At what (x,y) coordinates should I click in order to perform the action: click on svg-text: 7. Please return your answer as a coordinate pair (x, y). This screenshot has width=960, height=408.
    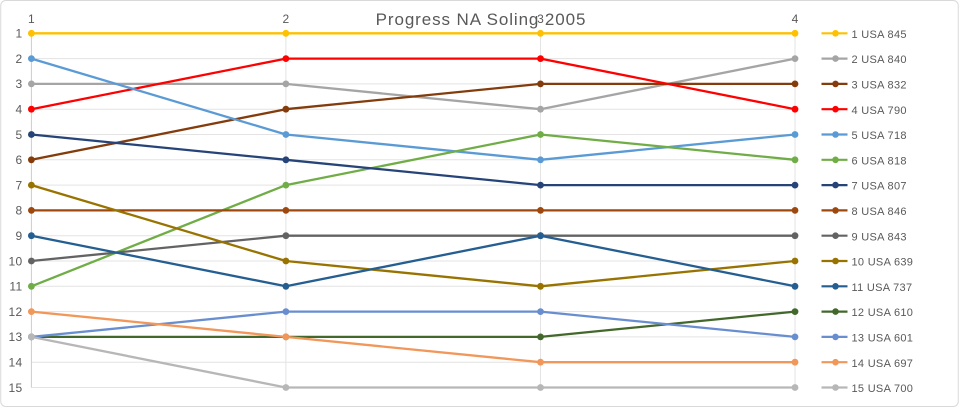
    Looking at the image, I should click on (18, 185).